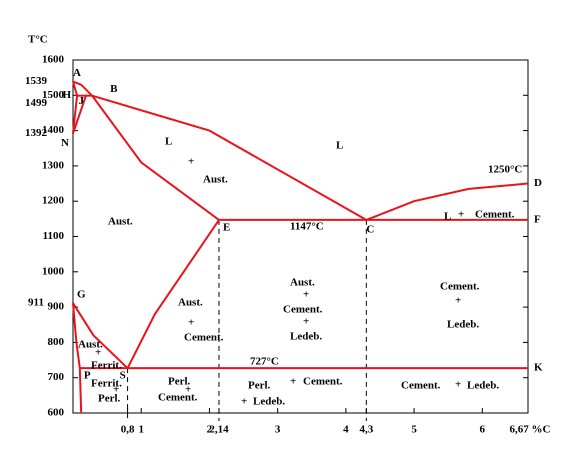 This screenshot has width=566, height=472. What do you see at coordinates (264, 362) in the screenshot?
I see `region-label: 727°C` at bounding box center [264, 362].